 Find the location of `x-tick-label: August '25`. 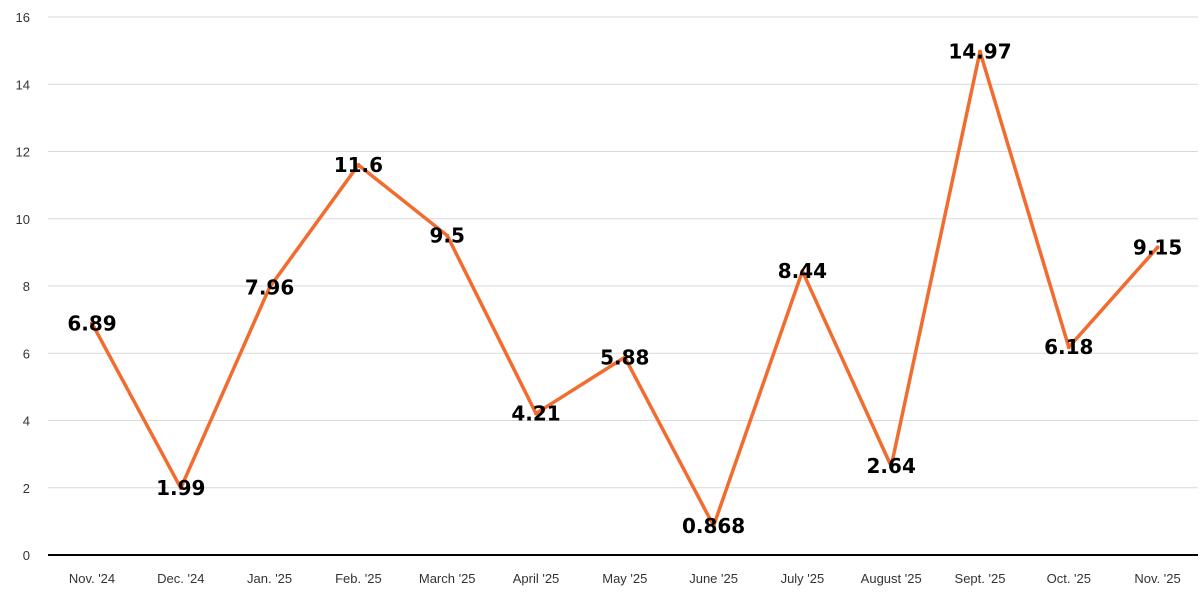

x-tick-label: August '25 is located at coordinates (891, 578).